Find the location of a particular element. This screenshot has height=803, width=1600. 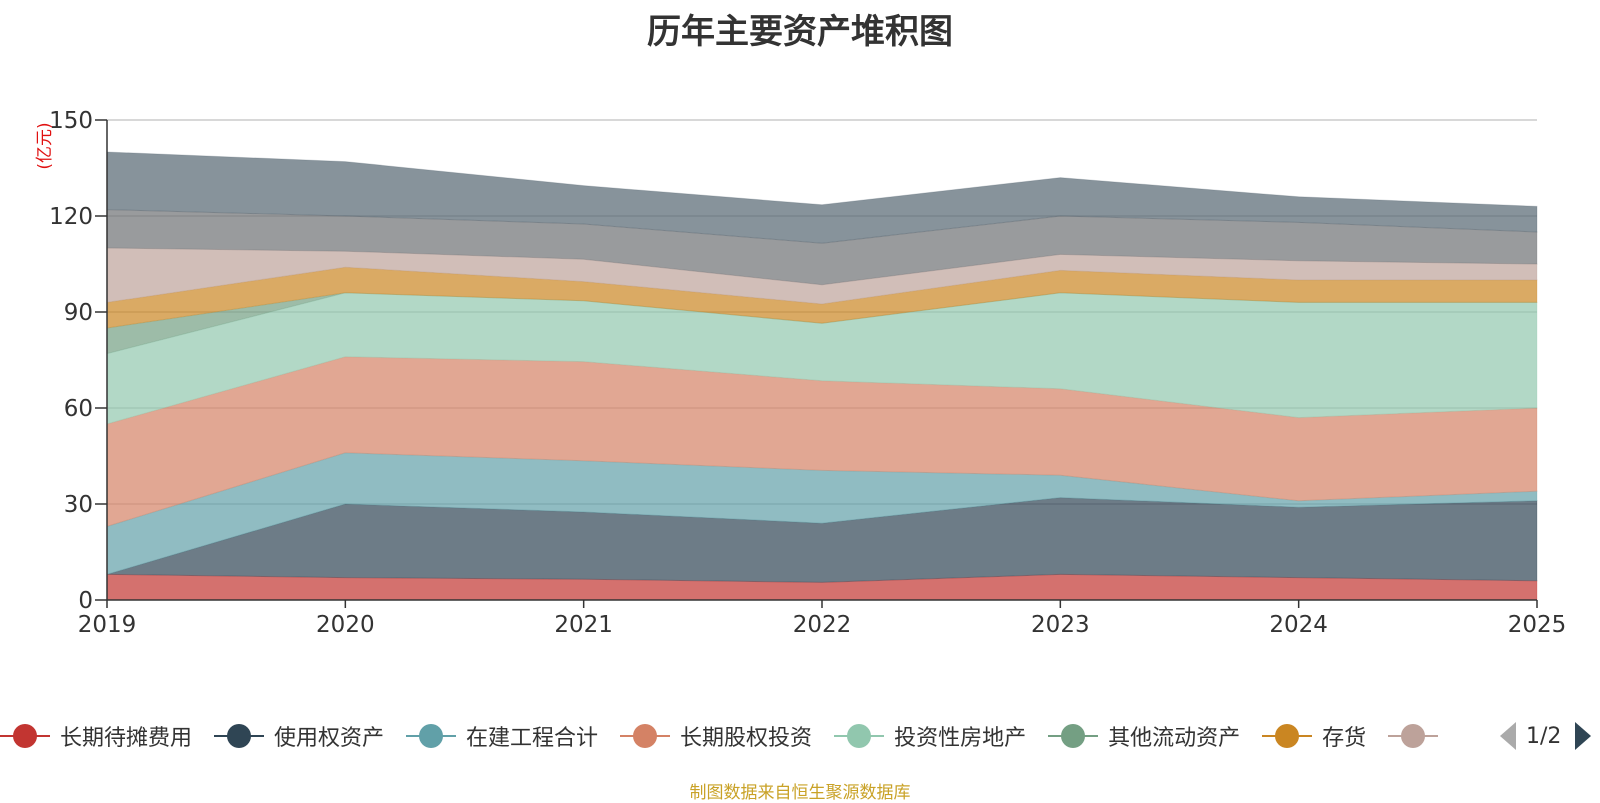

legend-pager: 1/2 is located at coordinates (1550, 736).